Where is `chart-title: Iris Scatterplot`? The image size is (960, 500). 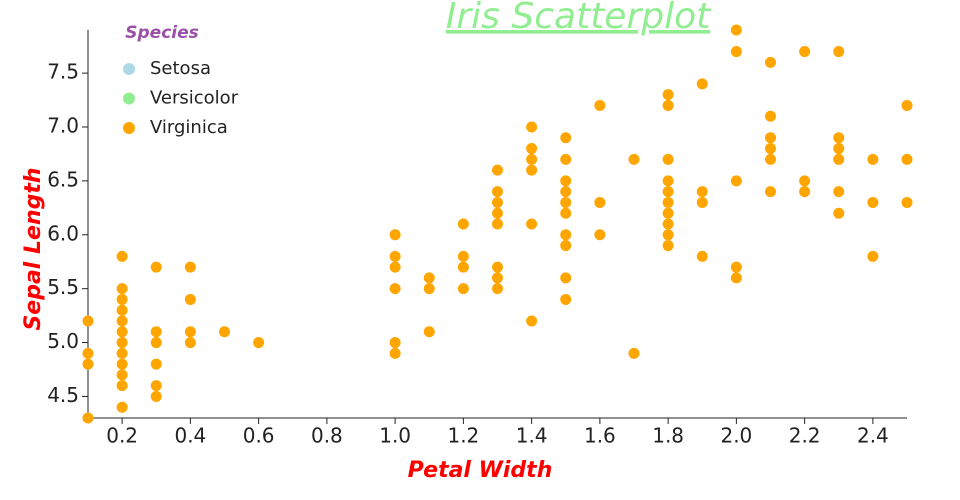
chart-title: Iris Scatterplot is located at coordinates (579, 18).